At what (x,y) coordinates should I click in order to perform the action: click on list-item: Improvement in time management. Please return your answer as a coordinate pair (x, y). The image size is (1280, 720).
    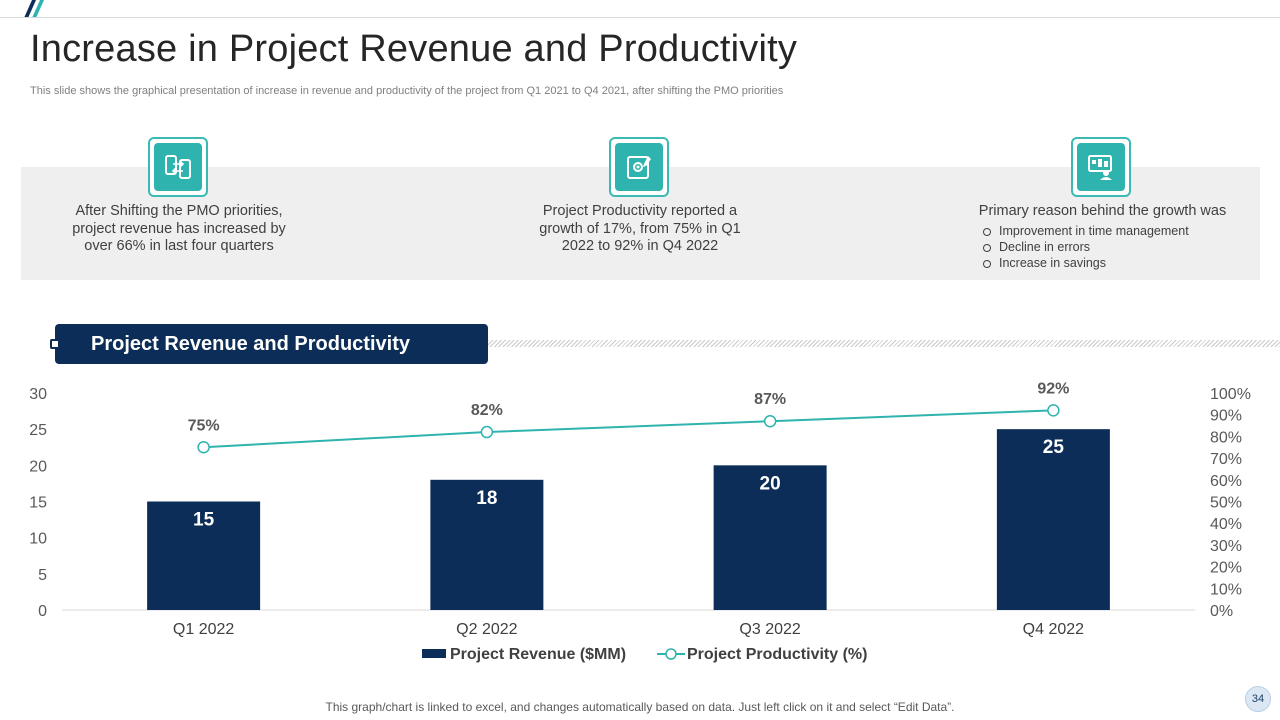
    Looking at the image, I should click on (1085, 231).